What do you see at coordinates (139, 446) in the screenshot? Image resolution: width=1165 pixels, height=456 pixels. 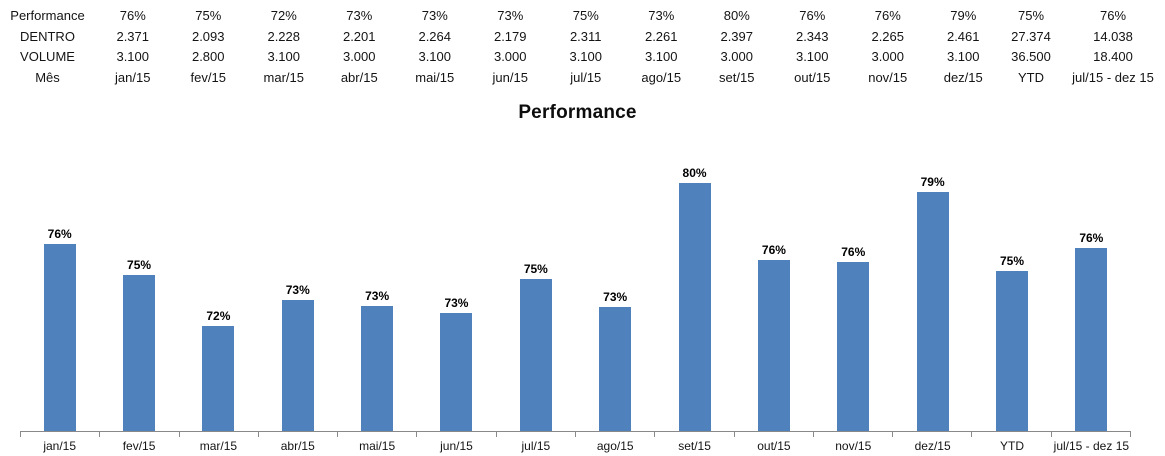 I see `x-axis-label: fev/15` at bounding box center [139, 446].